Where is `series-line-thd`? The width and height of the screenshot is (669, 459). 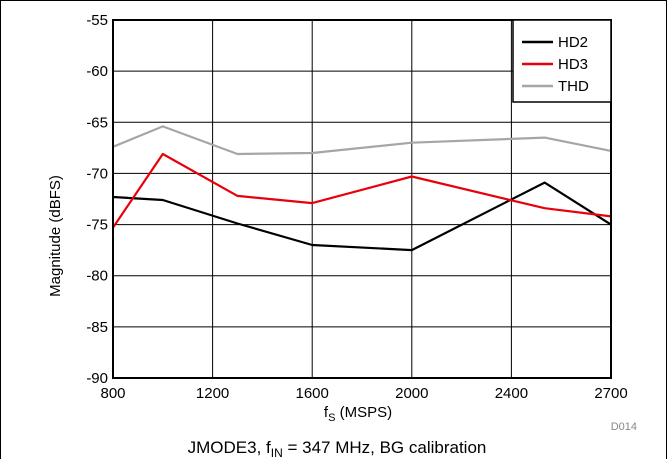 series-line-thd is located at coordinates (362, 140).